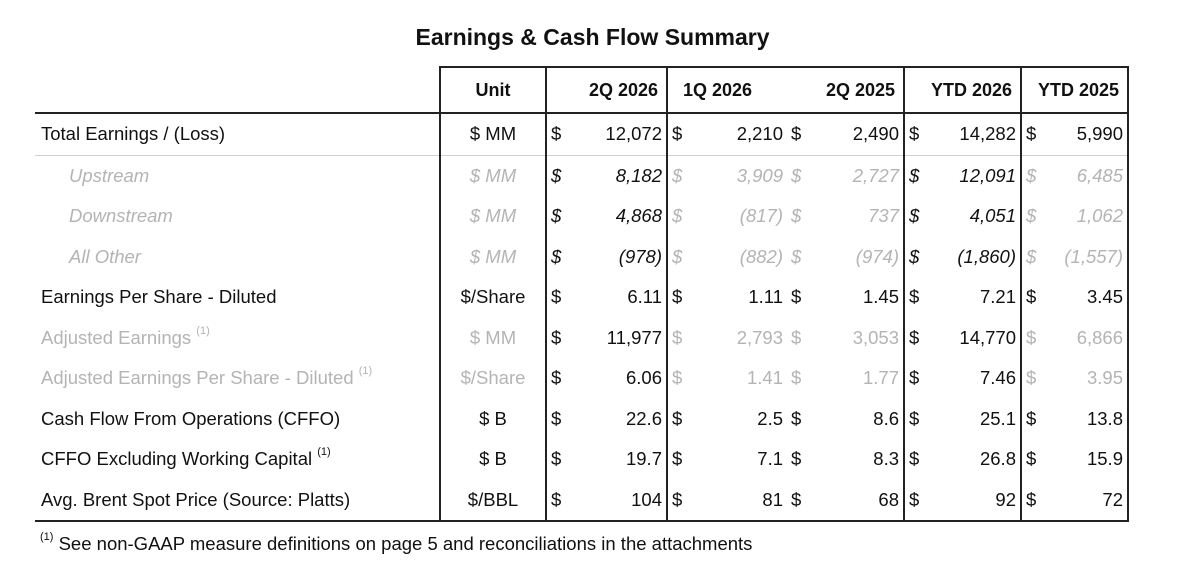 The image size is (1200, 575). What do you see at coordinates (1085, 500) in the screenshot?
I see `cell-value: 72` at bounding box center [1085, 500].